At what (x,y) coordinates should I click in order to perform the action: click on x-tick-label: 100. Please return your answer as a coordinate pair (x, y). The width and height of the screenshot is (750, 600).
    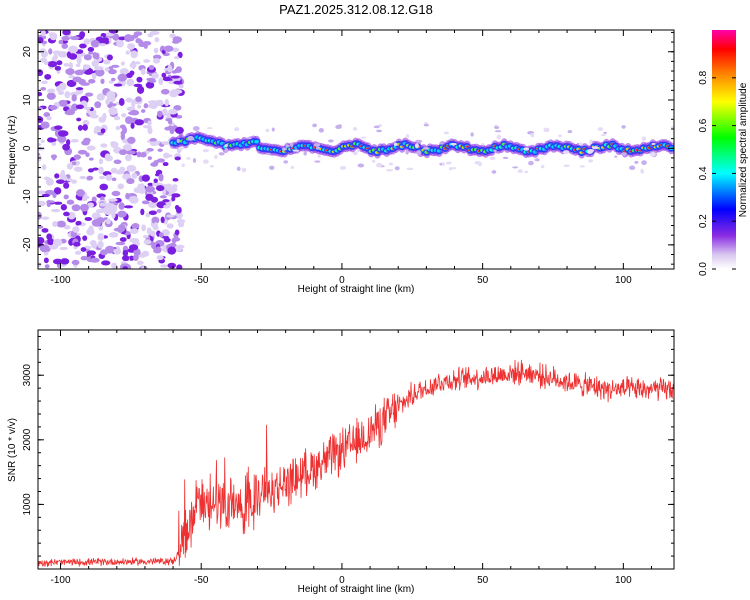
    Looking at the image, I should click on (623, 580).